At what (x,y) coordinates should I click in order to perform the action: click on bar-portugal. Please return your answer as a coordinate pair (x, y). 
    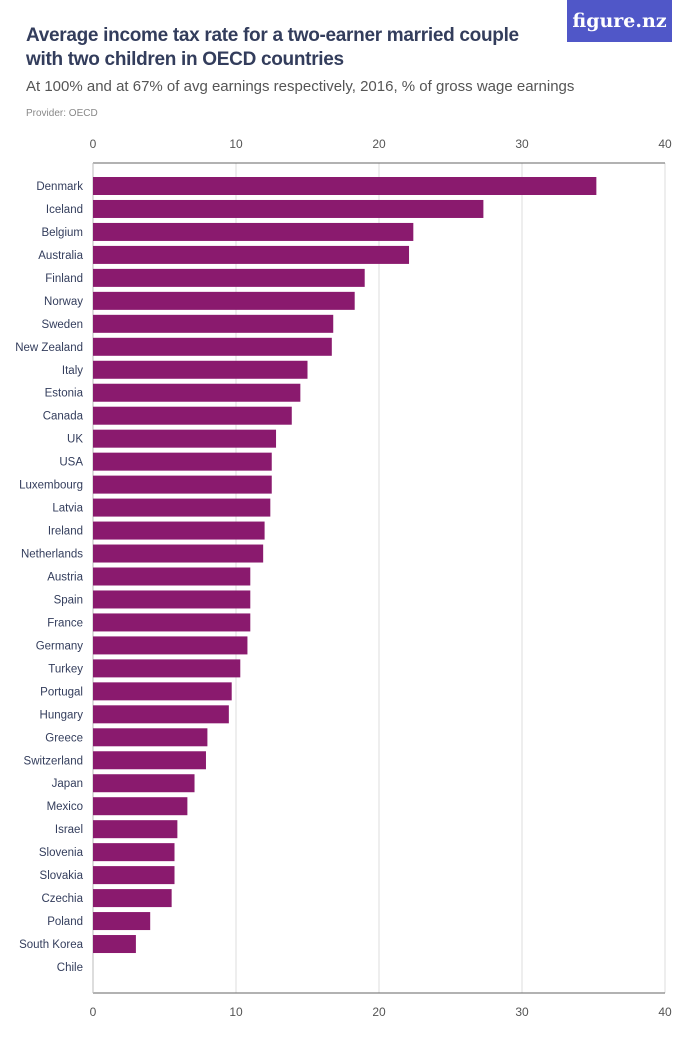
    Looking at the image, I should click on (162, 691).